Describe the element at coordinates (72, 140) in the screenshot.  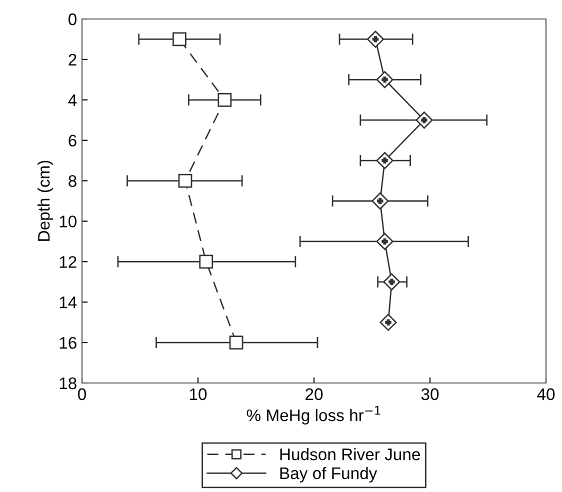
I see `y-tick-label: 6` at that location.